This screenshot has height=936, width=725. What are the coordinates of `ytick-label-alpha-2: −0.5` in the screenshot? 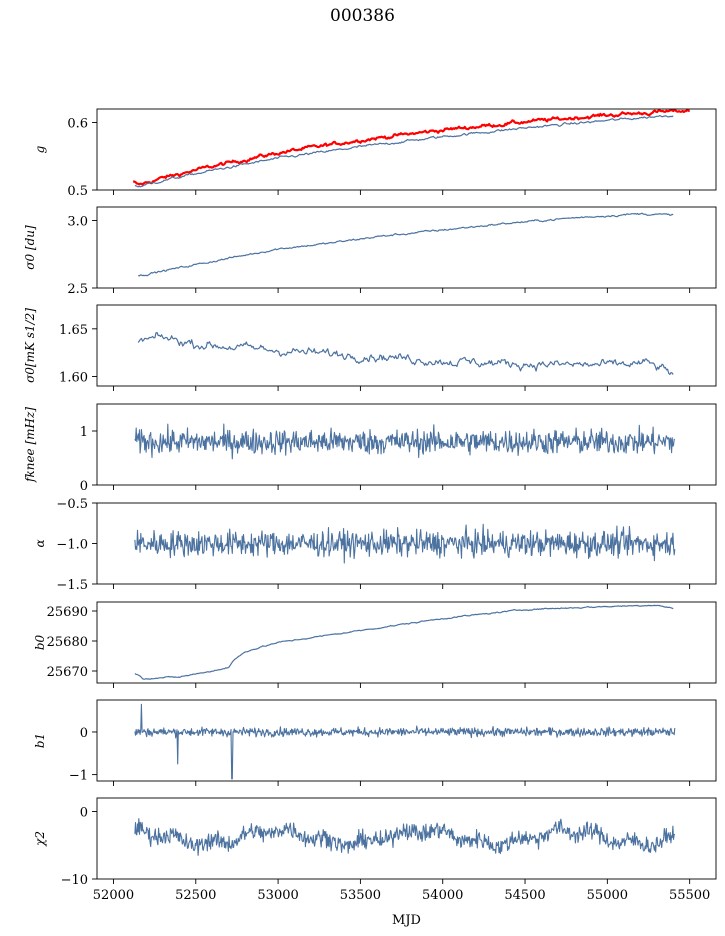 It's located at (72, 504).